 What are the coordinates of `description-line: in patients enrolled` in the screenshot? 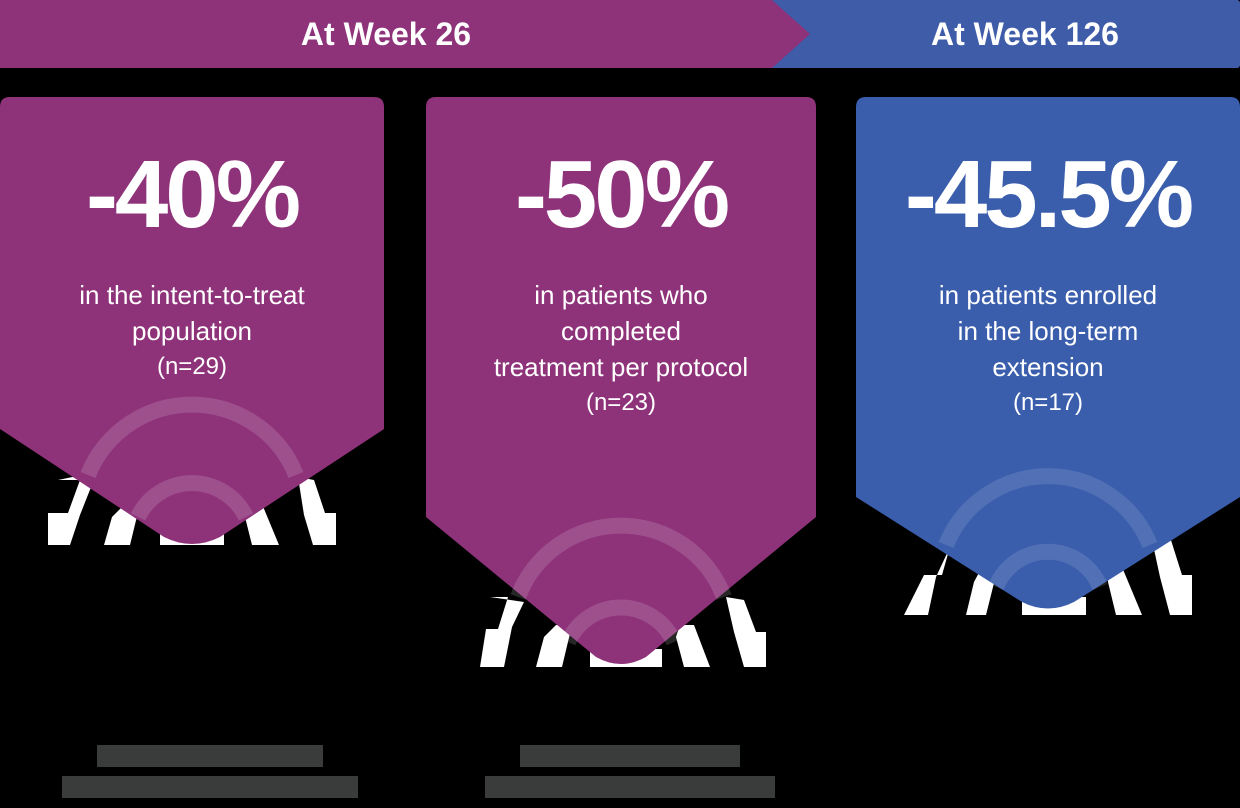 It's located at (1048, 295).